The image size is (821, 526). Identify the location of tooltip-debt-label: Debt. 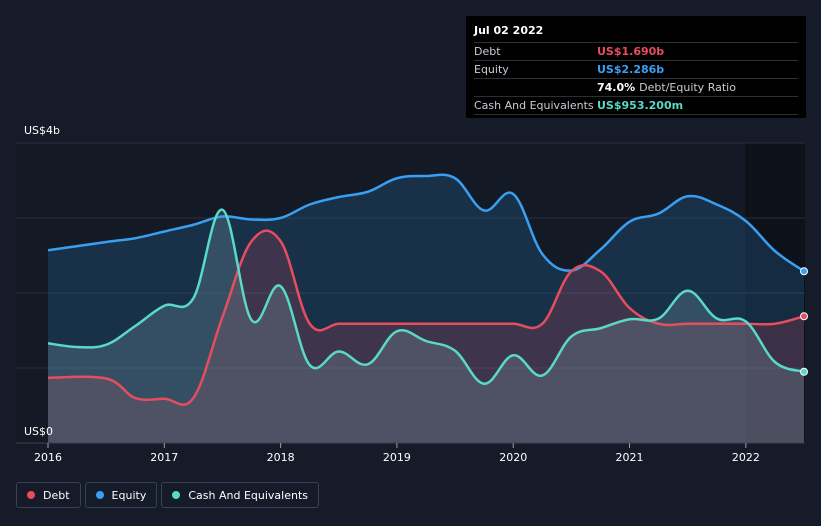
(487, 51).